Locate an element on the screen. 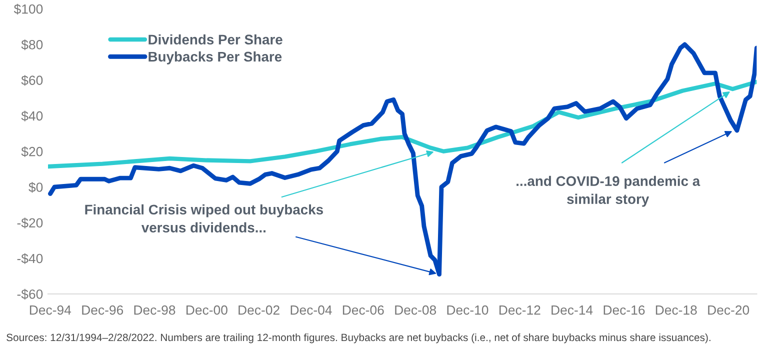  x-tick-label: Dec-16 is located at coordinates (624, 310).